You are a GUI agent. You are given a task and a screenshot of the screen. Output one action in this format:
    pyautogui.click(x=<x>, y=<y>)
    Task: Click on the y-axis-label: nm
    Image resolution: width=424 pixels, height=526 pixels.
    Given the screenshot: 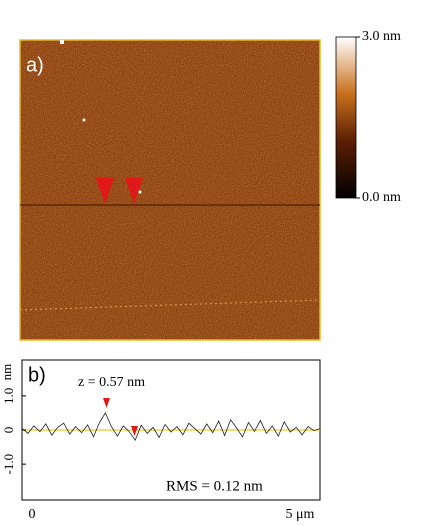 What is the action you would take?
    pyautogui.click(x=7, y=372)
    